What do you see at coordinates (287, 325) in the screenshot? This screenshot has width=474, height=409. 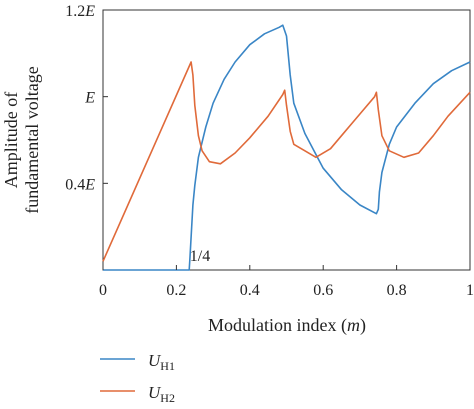 I see `x-axis-label: Modulation index (m)` at bounding box center [287, 325].